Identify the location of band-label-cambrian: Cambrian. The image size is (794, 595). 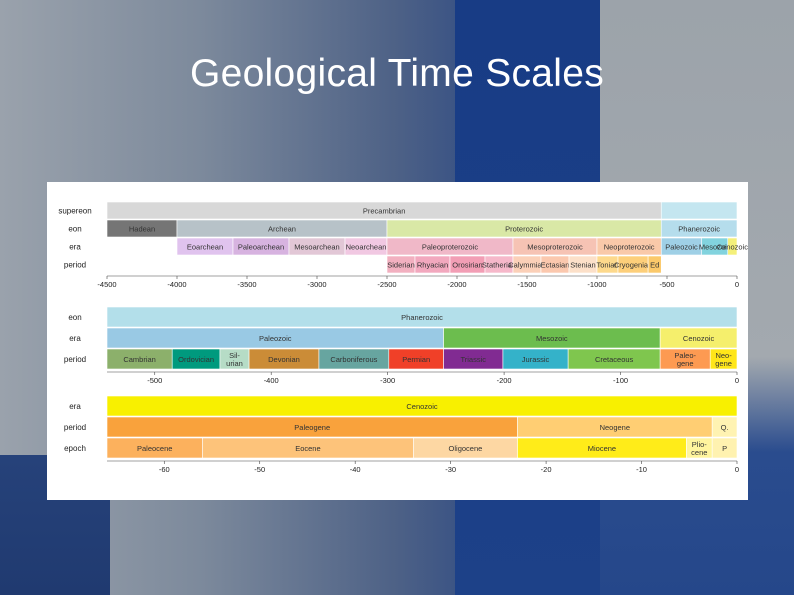
(139, 359).